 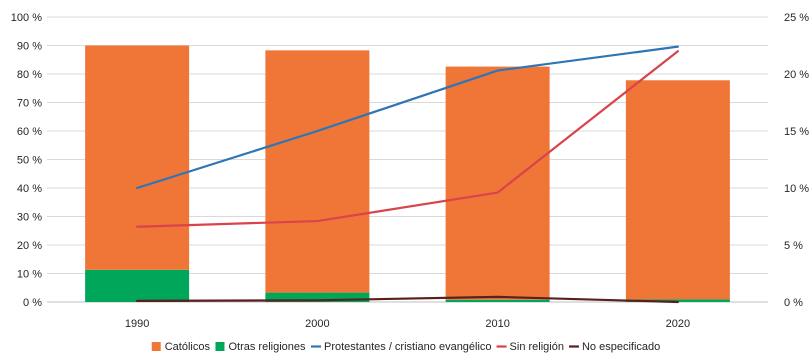 What do you see at coordinates (796, 189) in the screenshot?
I see `y-right-tick-label: 10 %` at bounding box center [796, 189].